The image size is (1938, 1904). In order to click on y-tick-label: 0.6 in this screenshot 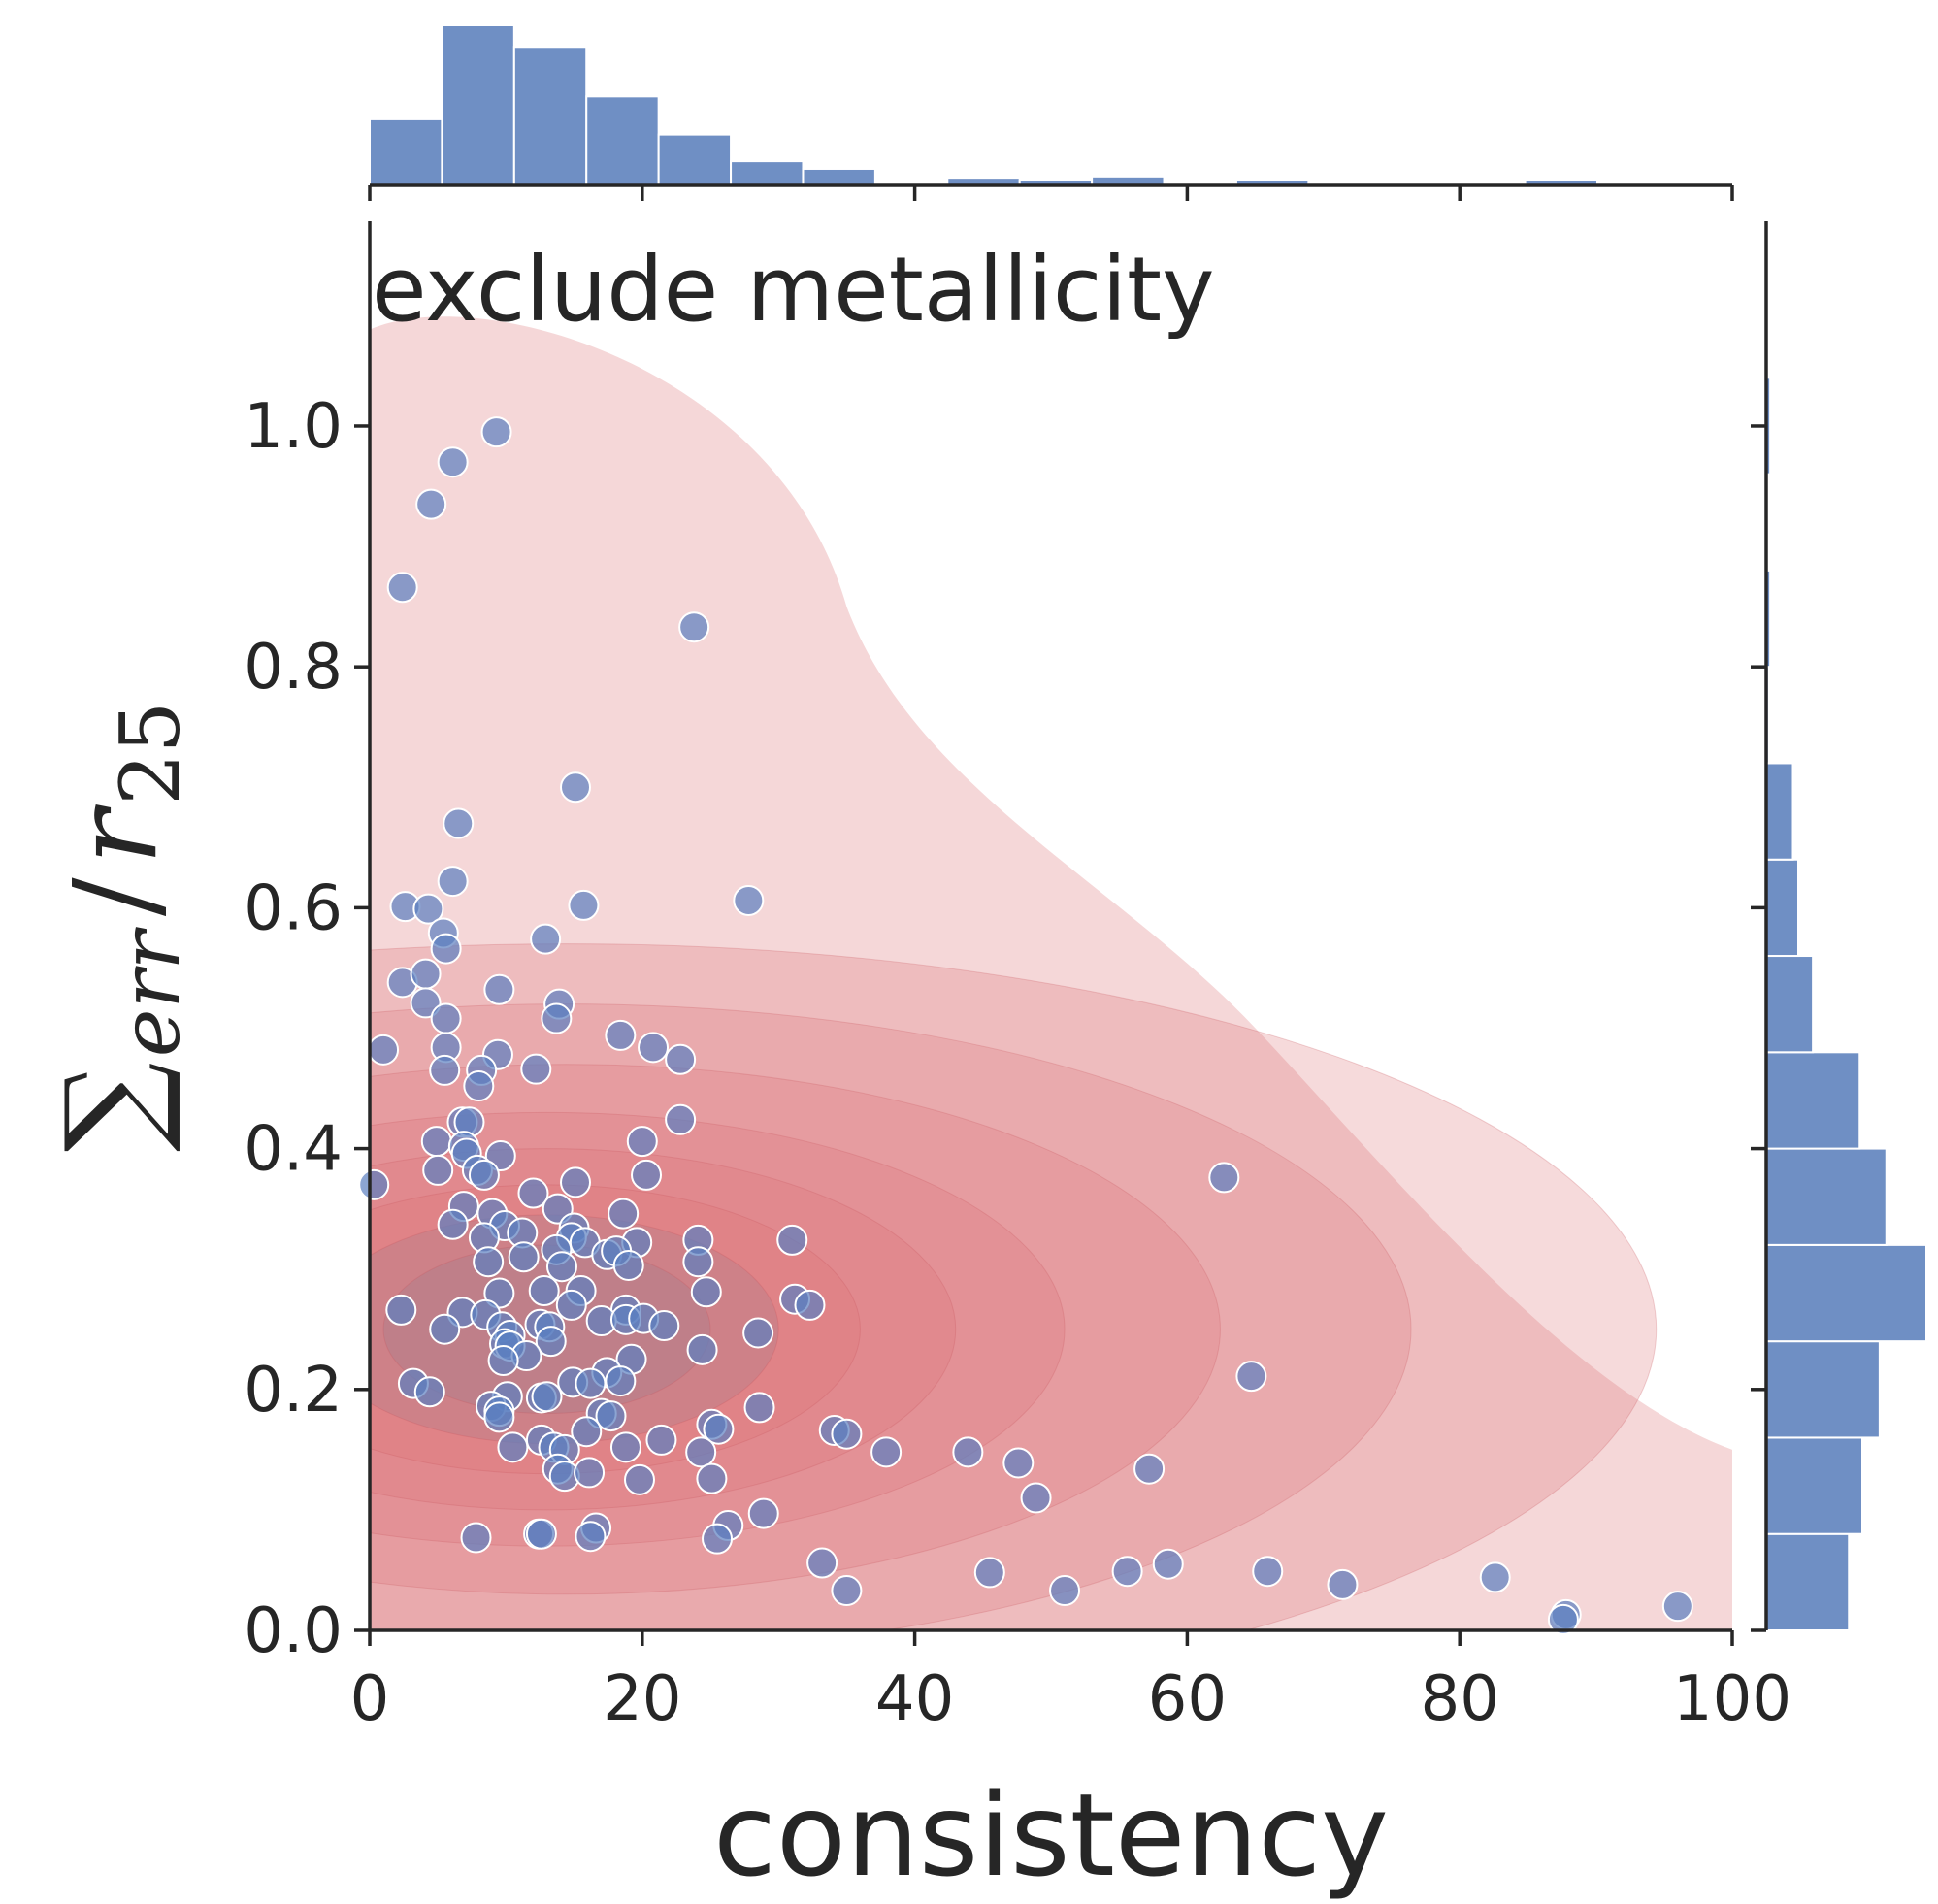, I will do `click(293, 908)`.